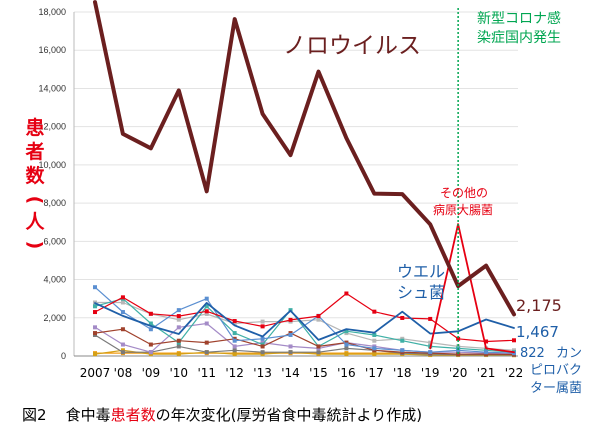 This screenshot has height=435, width=600. What do you see at coordinates (54, 280) in the screenshot?
I see `y-tick-label: 4,000` at bounding box center [54, 280].